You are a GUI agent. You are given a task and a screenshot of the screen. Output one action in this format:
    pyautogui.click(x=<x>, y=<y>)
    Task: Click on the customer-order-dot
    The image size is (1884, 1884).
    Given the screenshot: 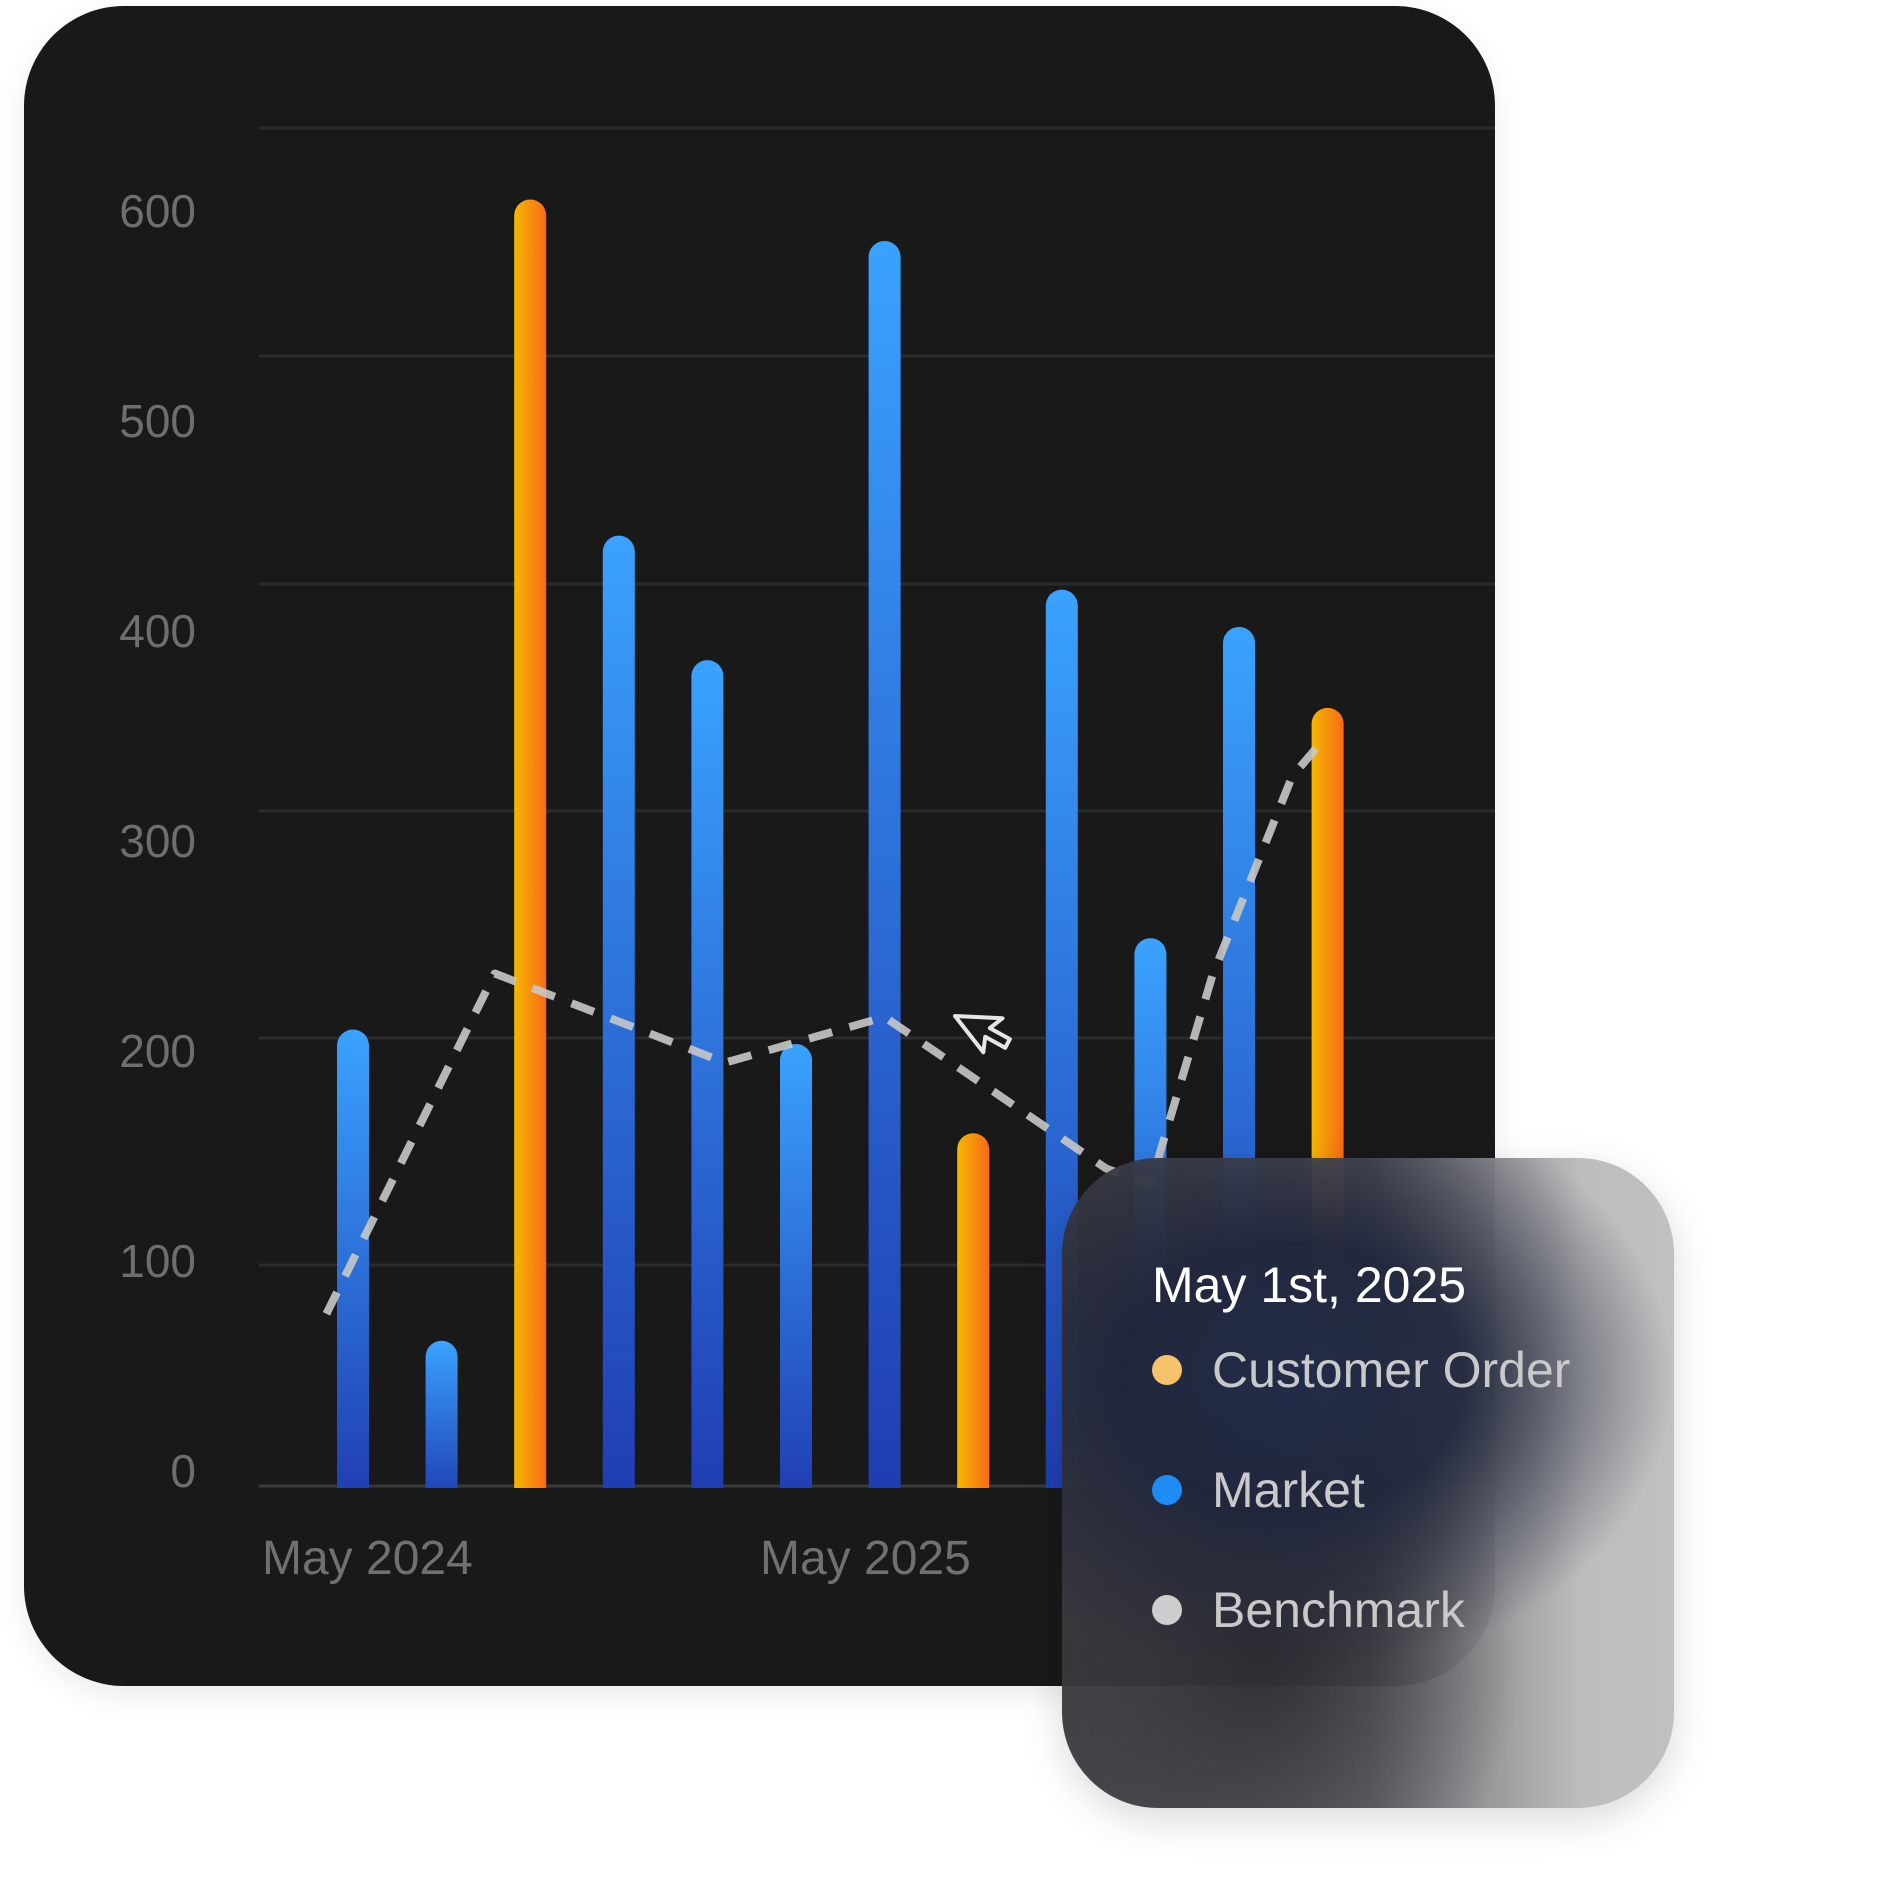 What is the action you would take?
    pyautogui.click(x=1167, y=1370)
    